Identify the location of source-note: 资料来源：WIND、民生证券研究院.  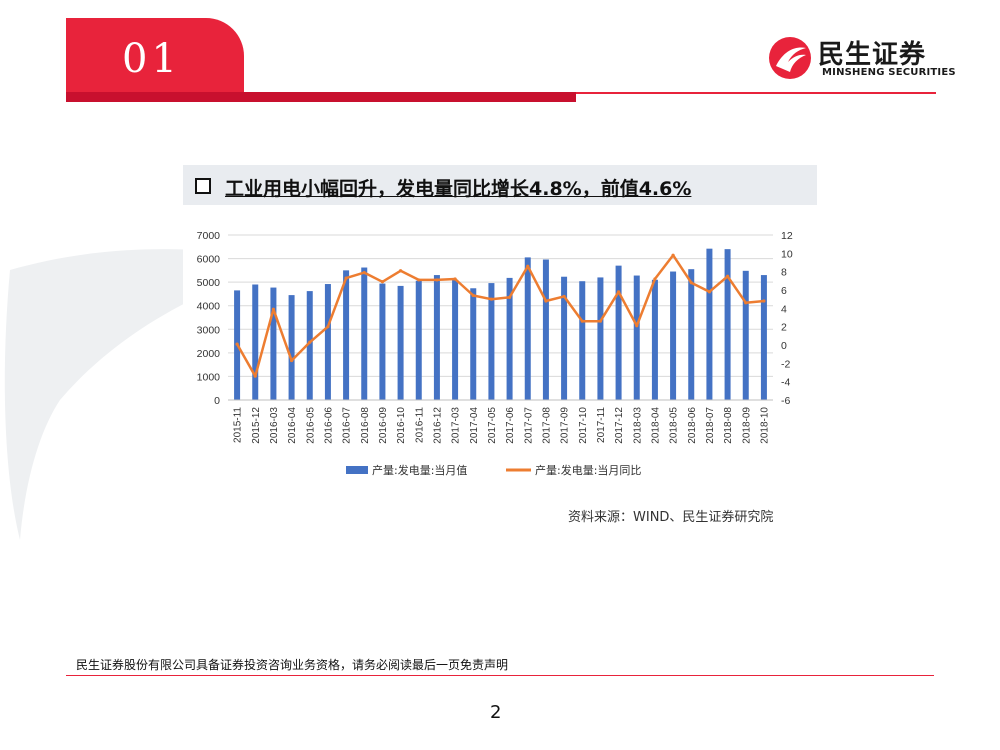
(671, 517).